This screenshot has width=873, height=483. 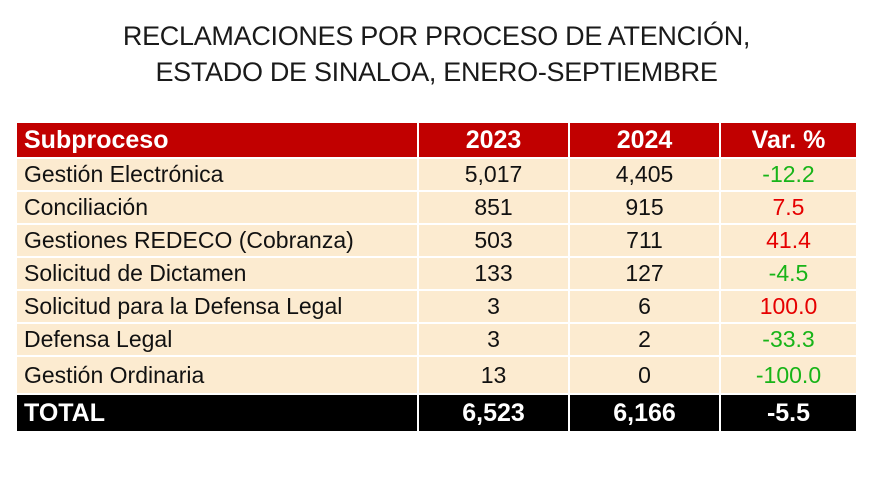 What do you see at coordinates (788, 306) in the screenshot?
I see `row-var: 100.0` at bounding box center [788, 306].